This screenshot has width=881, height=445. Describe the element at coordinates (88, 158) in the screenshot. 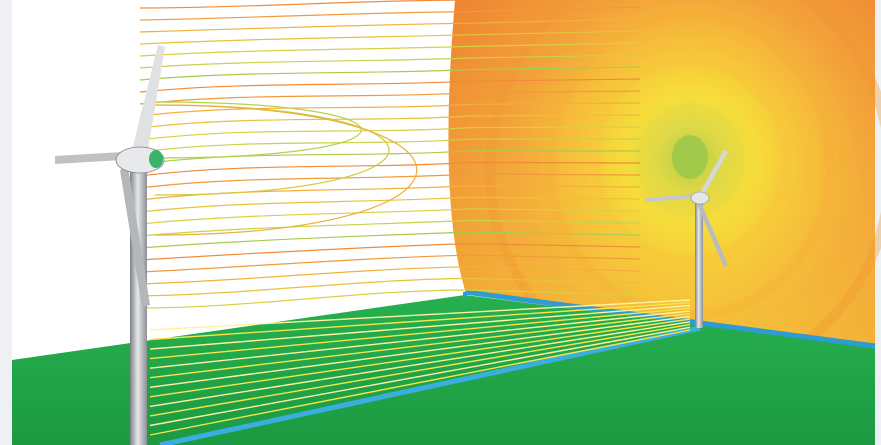

I see `near-blade-left` at that location.